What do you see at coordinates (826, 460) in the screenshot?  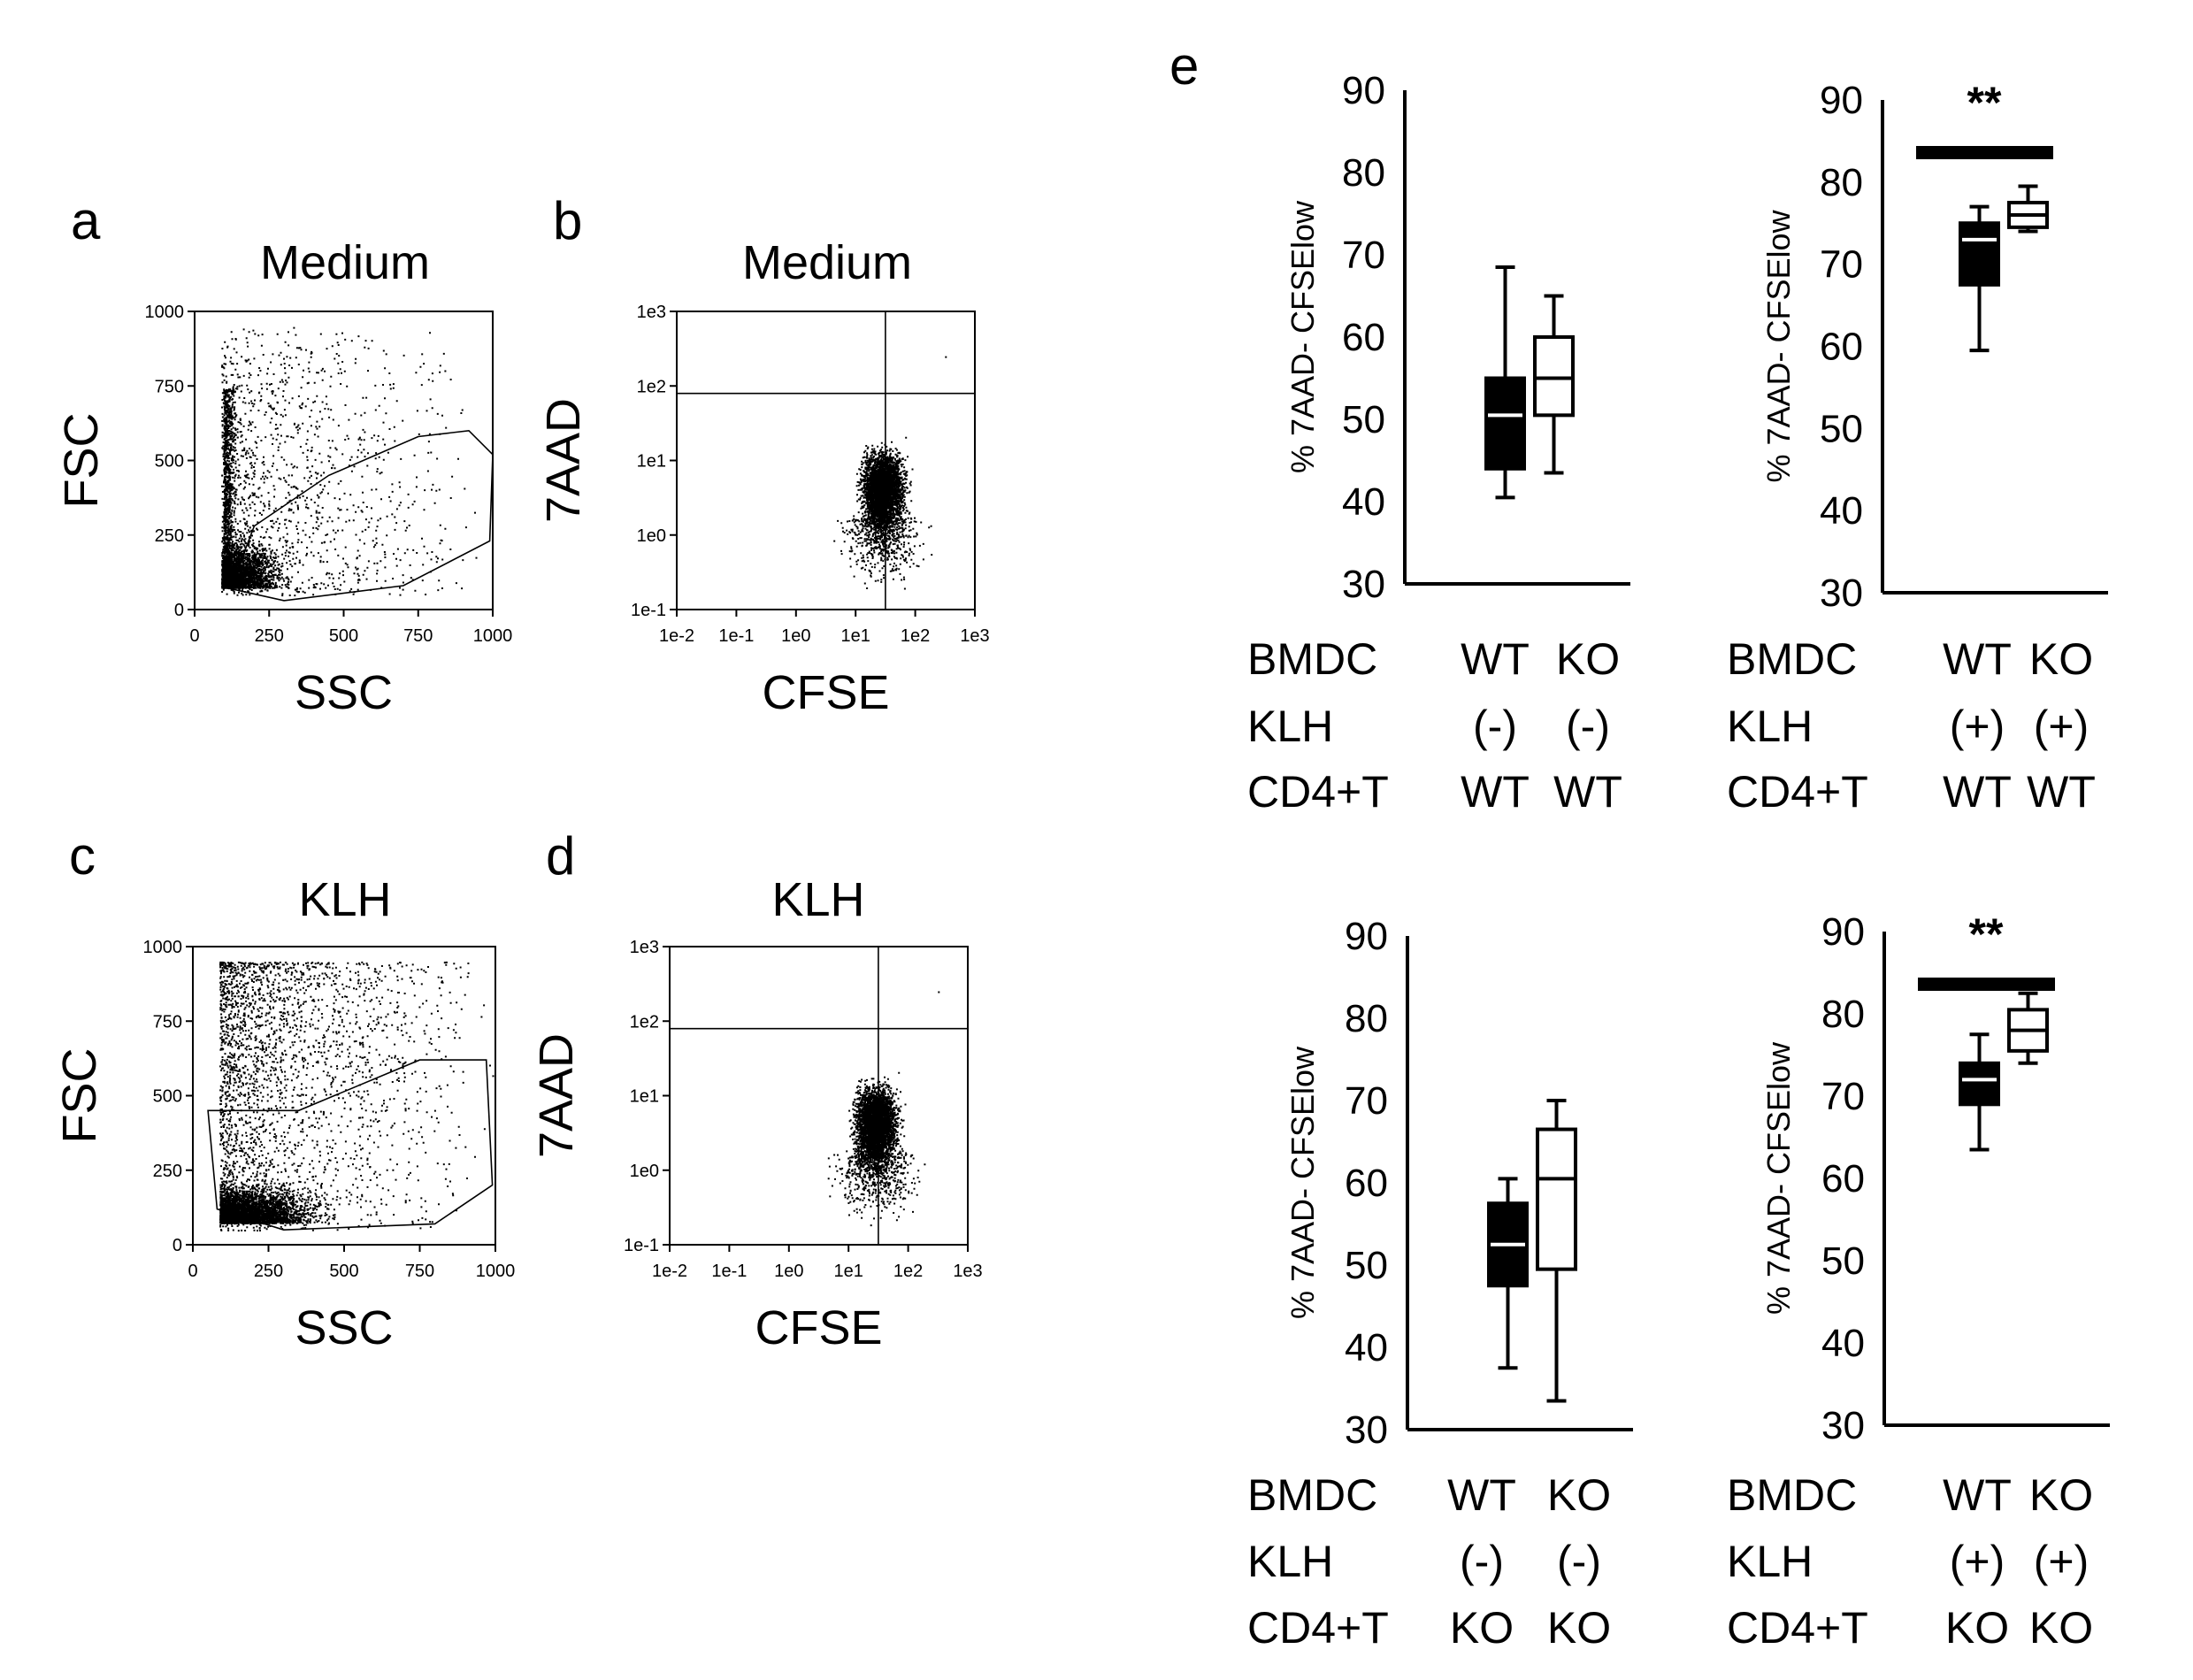 I see `plot-frame` at bounding box center [826, 460].